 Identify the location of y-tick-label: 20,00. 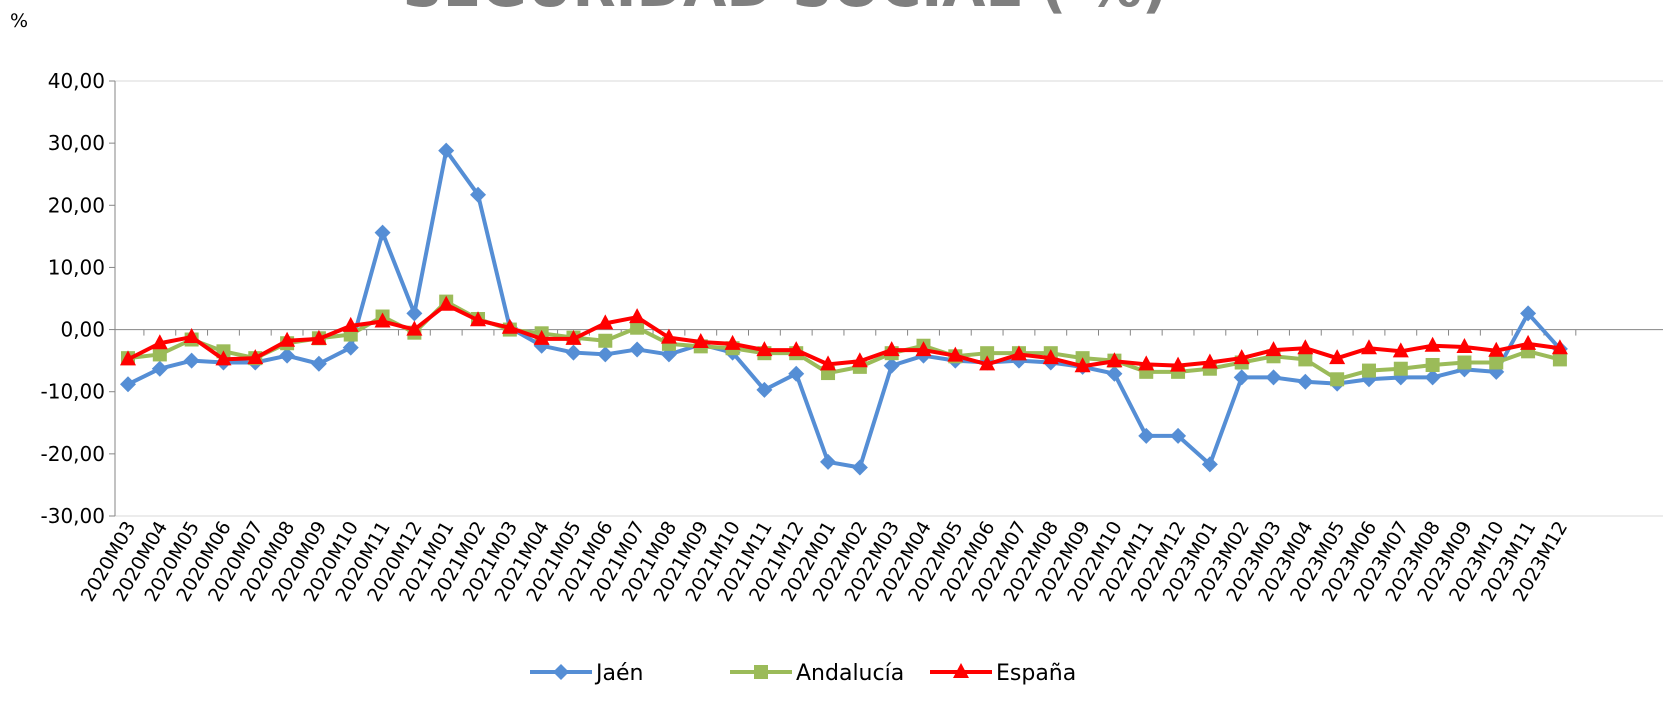
(76, 205).